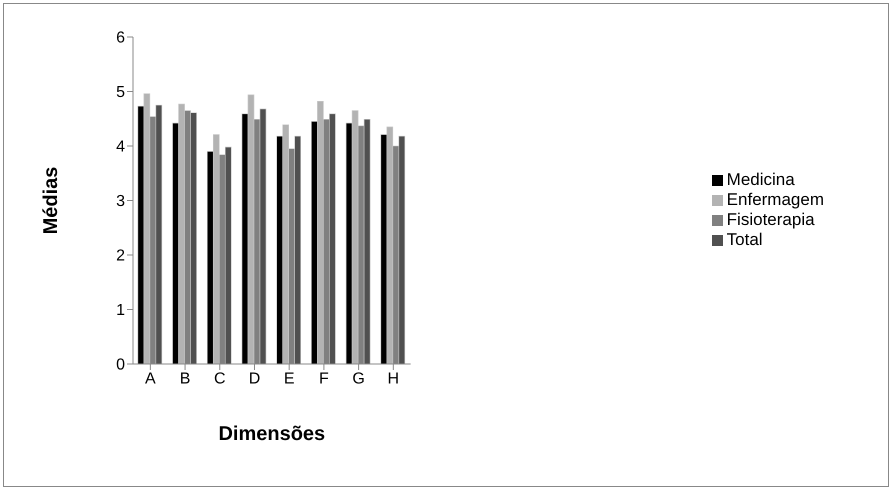 Image resolution: width=894 pixels, height=492 pixels. Describe the element at coordinates (121, 311) in the screenshot. I see `y-tick-label: 1` at that location.